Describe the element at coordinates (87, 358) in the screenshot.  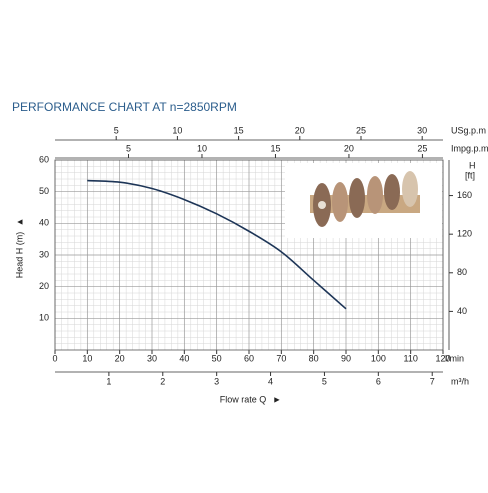
I see `x-tick-label: 10` at that location.